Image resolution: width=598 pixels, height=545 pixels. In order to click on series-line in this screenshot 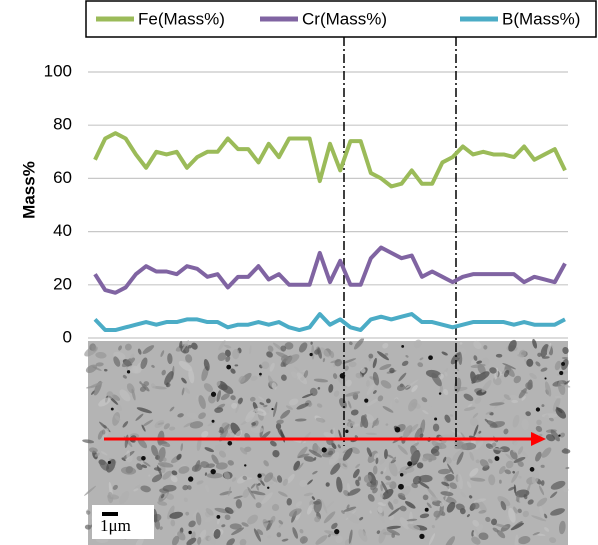, I will do `click(330, 270)`.